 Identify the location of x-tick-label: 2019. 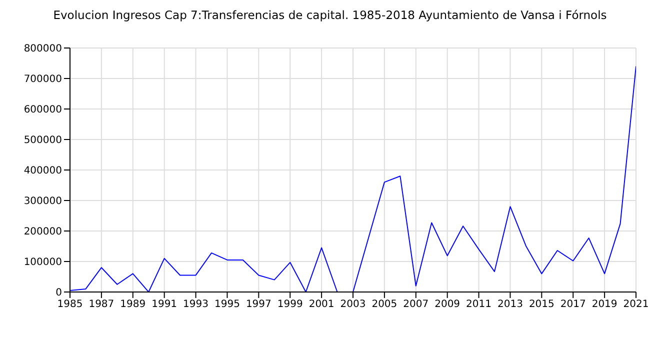
(605, 304).